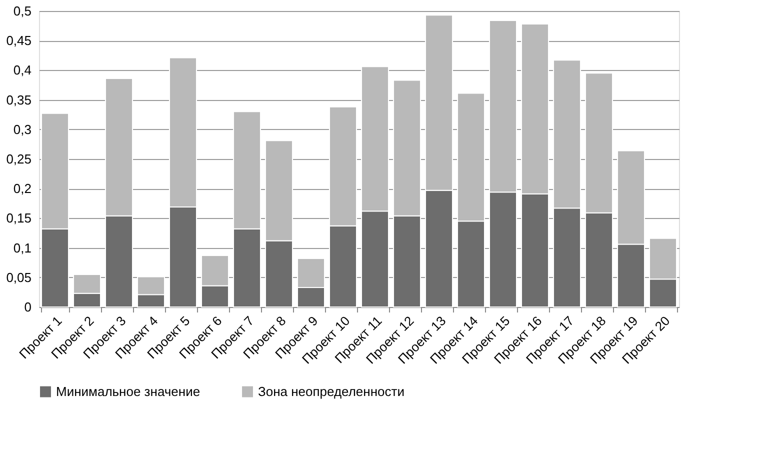 This screenshot has height=459, width=759. What do you see at coordinates (128, 391) in the screenshot?
I see `legend-label: Минимальное значение` at bounding box center [128, 391].